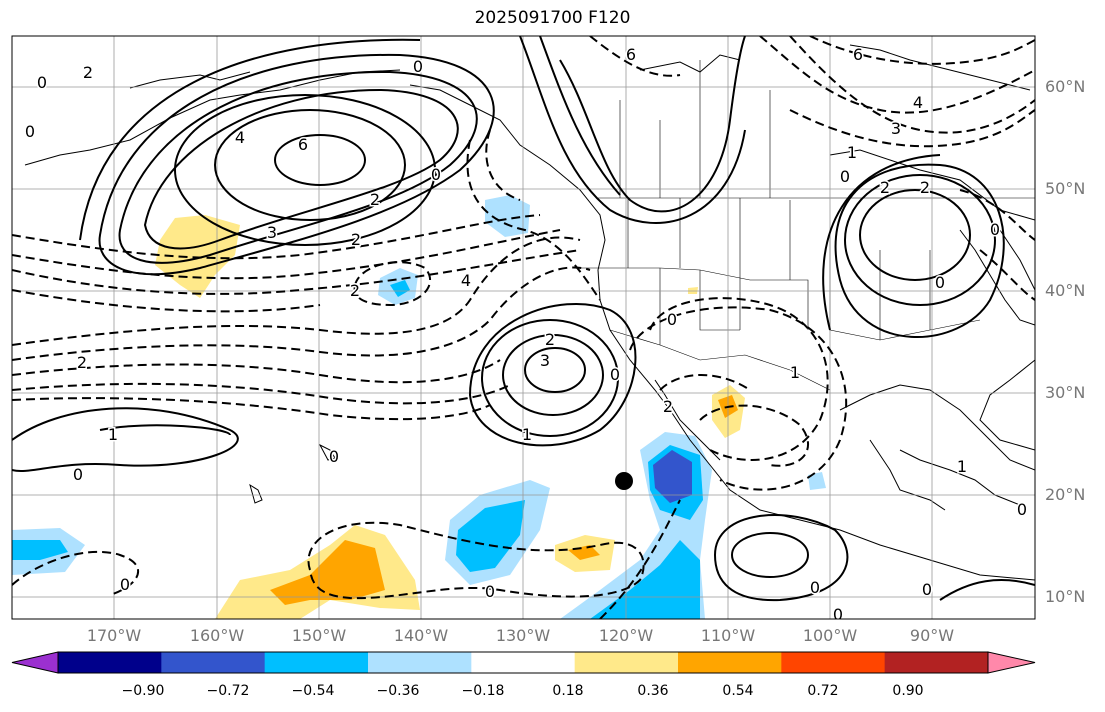 The image size is (1105, 712). I want to click on lon-label-110w: 110°W, so click(728, 635).